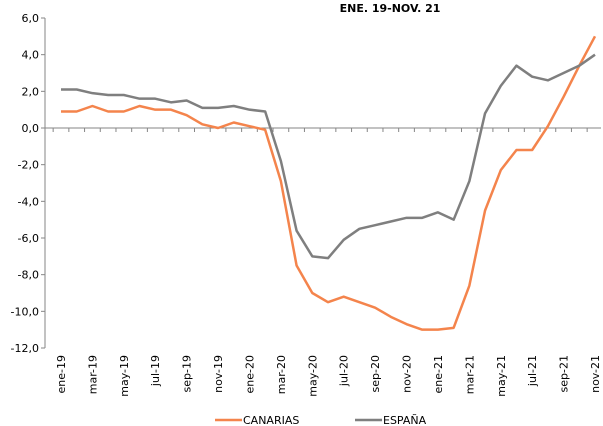 The height and width of the screenshot is (426, 603). What do you see at coordinates (28, 201) in the screenshot?
I see `y-tick-label: -4,0` at bounding box center [28, 201].